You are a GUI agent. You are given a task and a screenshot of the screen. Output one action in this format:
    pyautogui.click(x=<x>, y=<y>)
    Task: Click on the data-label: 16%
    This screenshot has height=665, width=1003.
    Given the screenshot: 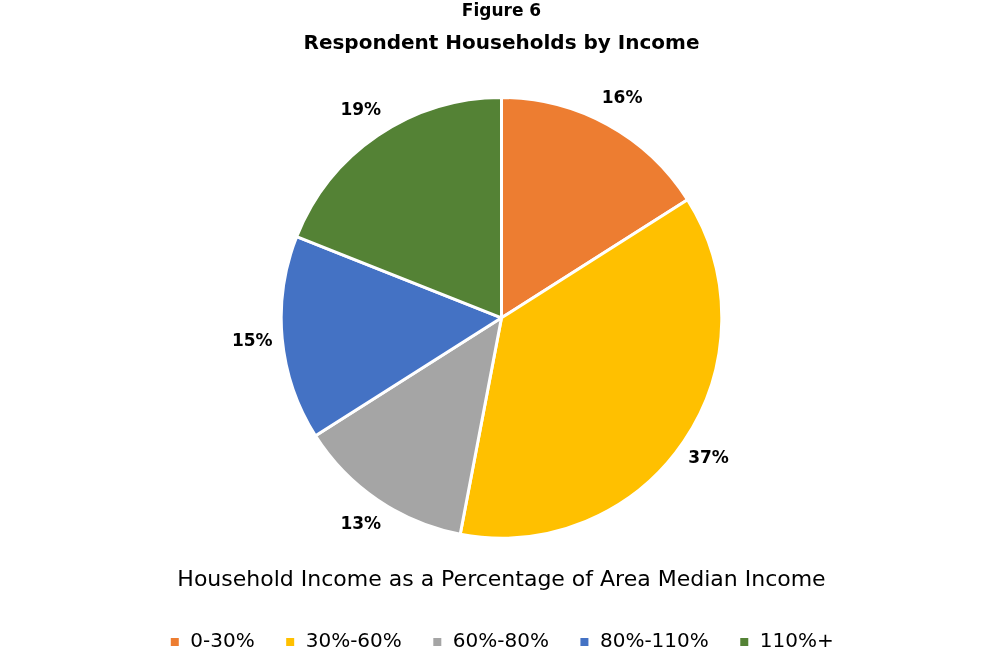 What is the action you would take?
    pyautogui.click(x=622, y=96)
    